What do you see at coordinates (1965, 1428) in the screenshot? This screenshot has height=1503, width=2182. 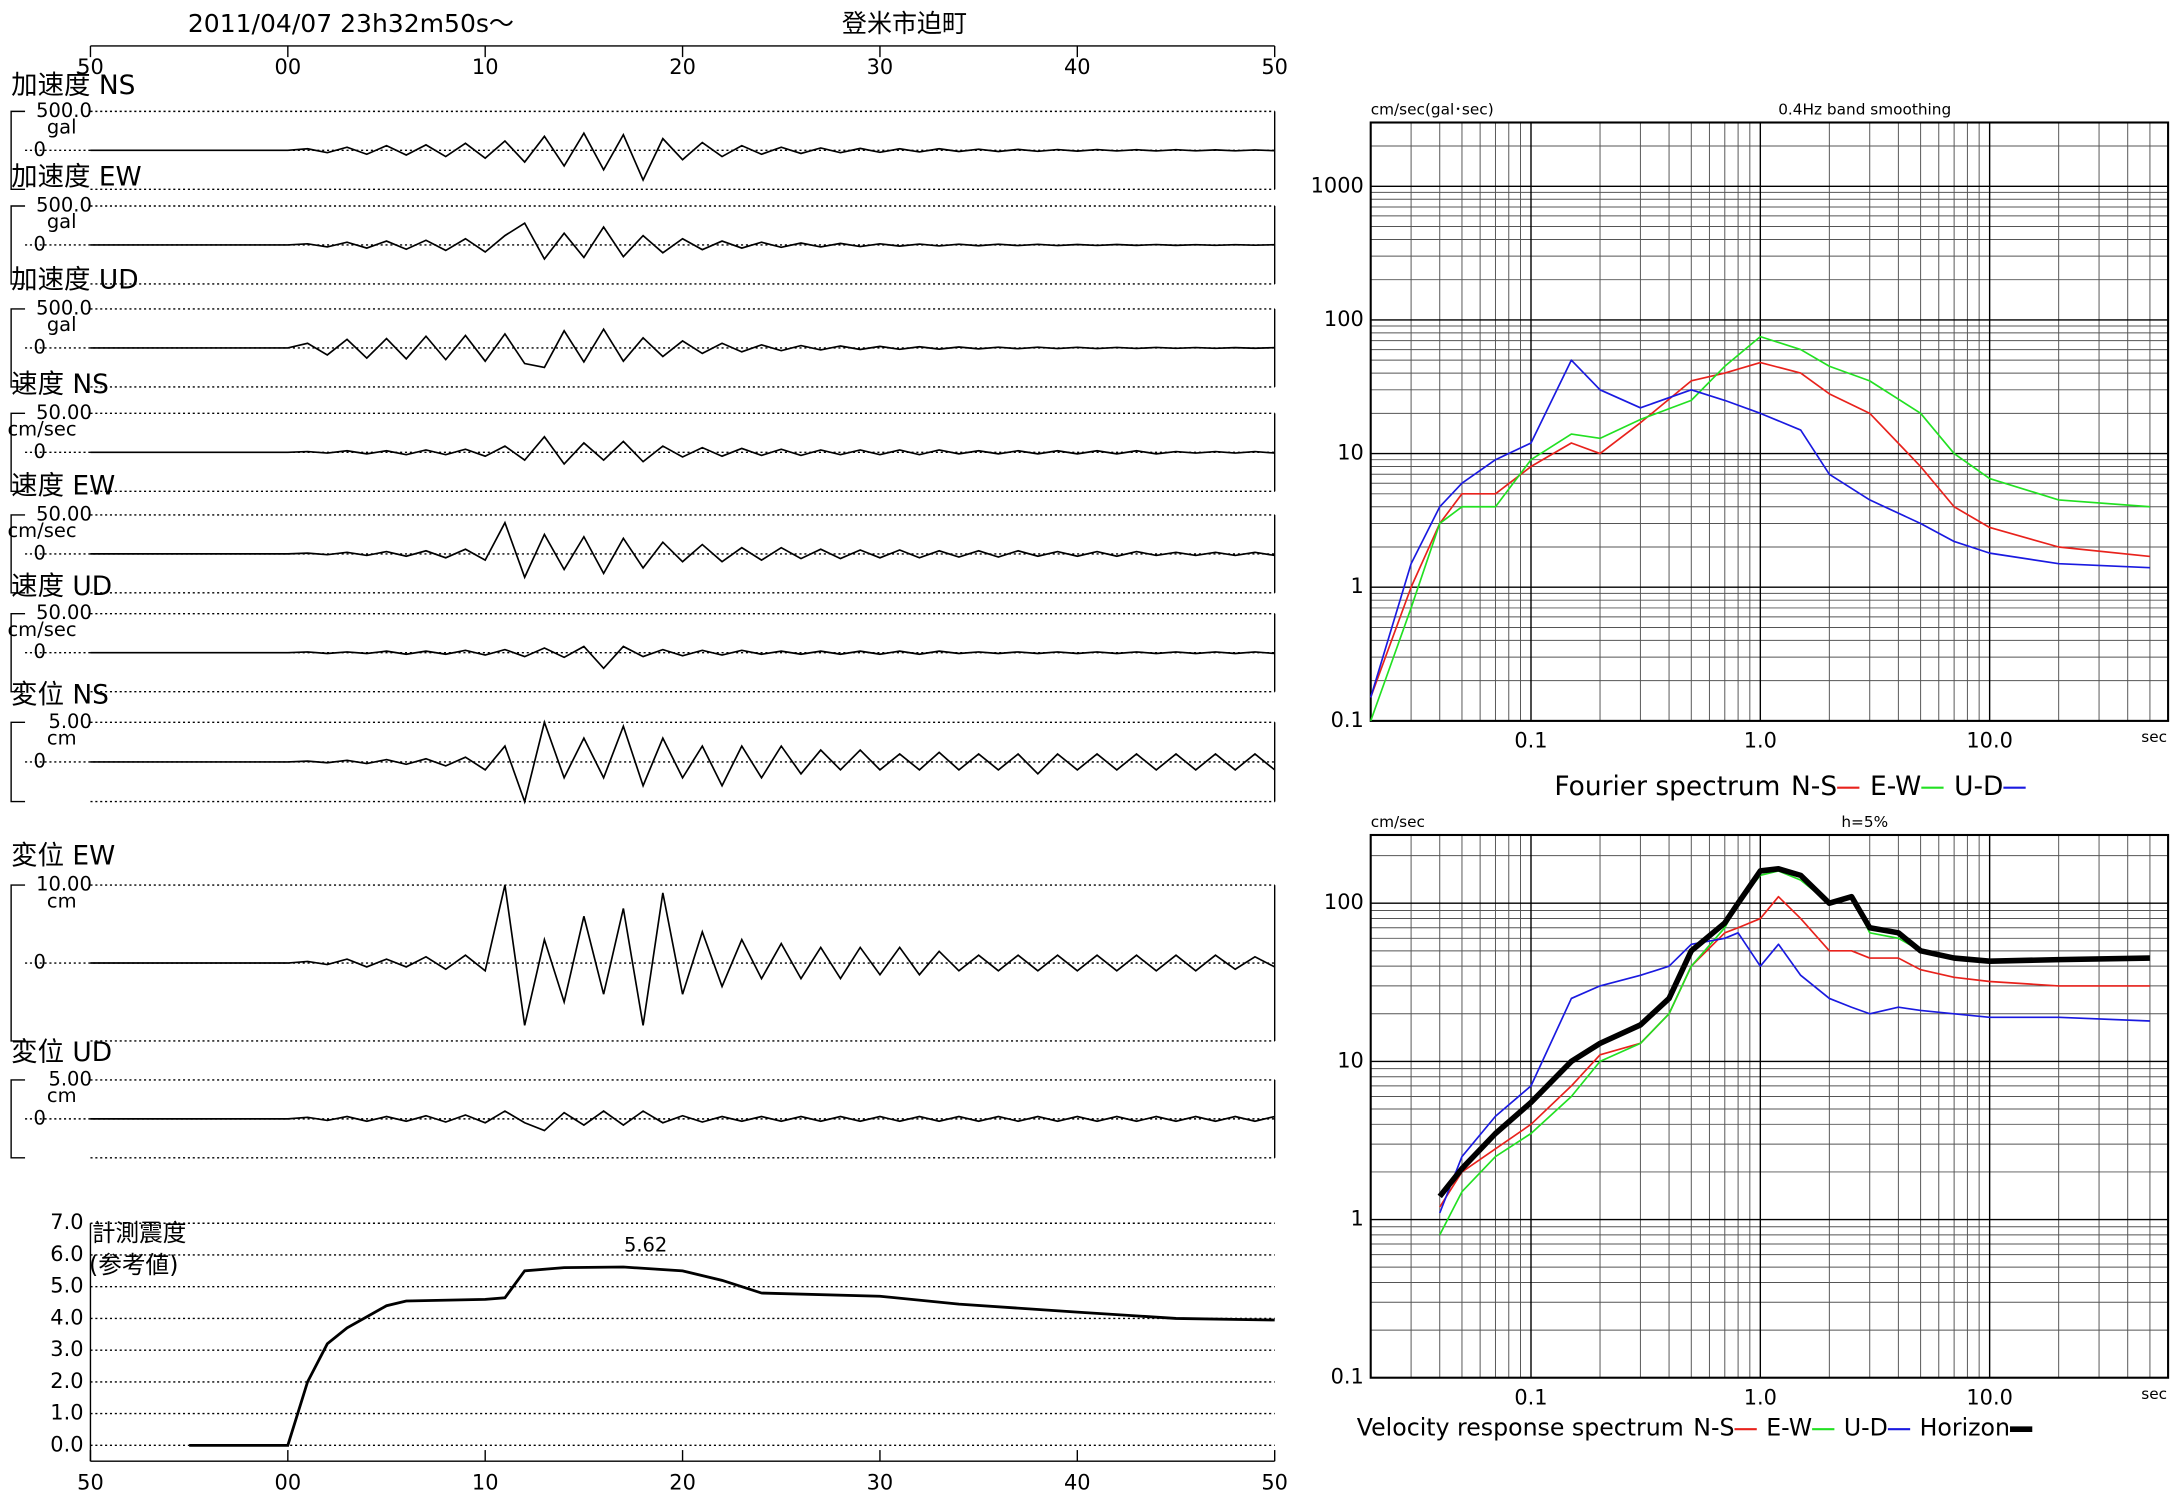 I see `legend-label: Horizon` at bounding box center [1965, 1428].